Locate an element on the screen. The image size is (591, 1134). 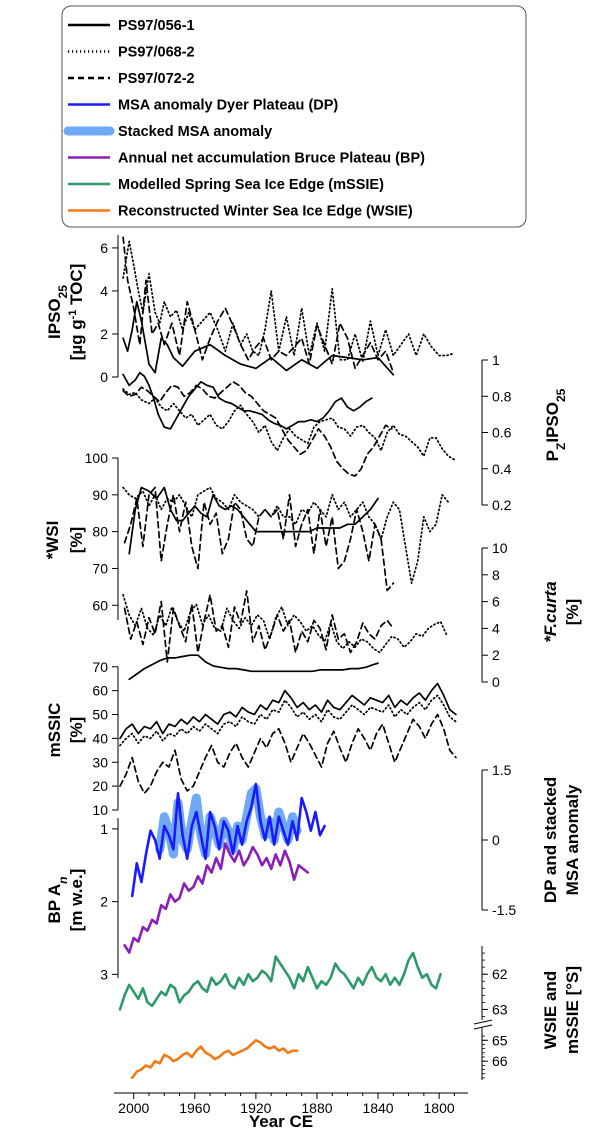
break-line is located at coordinates (483, 1027).